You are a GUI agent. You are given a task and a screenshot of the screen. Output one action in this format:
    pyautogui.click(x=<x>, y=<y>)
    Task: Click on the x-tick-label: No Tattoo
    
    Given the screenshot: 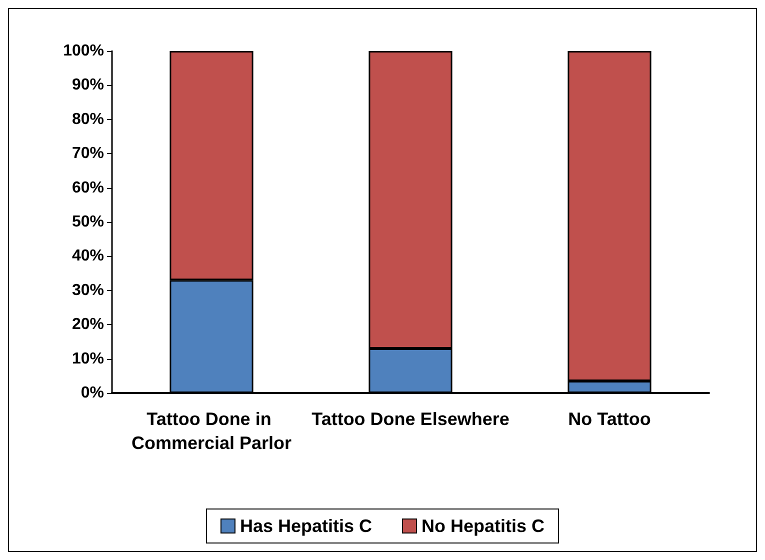 What is the action you would take?
    pyautogui.click(x=609, y=419)
    